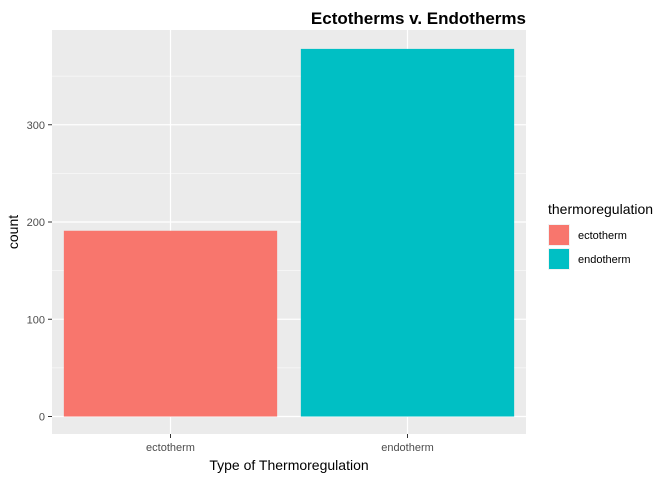 This screenshot has width=672, height=480. What do you see at coordinates (13, 232) in the screenshot?
I see `y-axis-title: count` at bounding box center [13, 232].